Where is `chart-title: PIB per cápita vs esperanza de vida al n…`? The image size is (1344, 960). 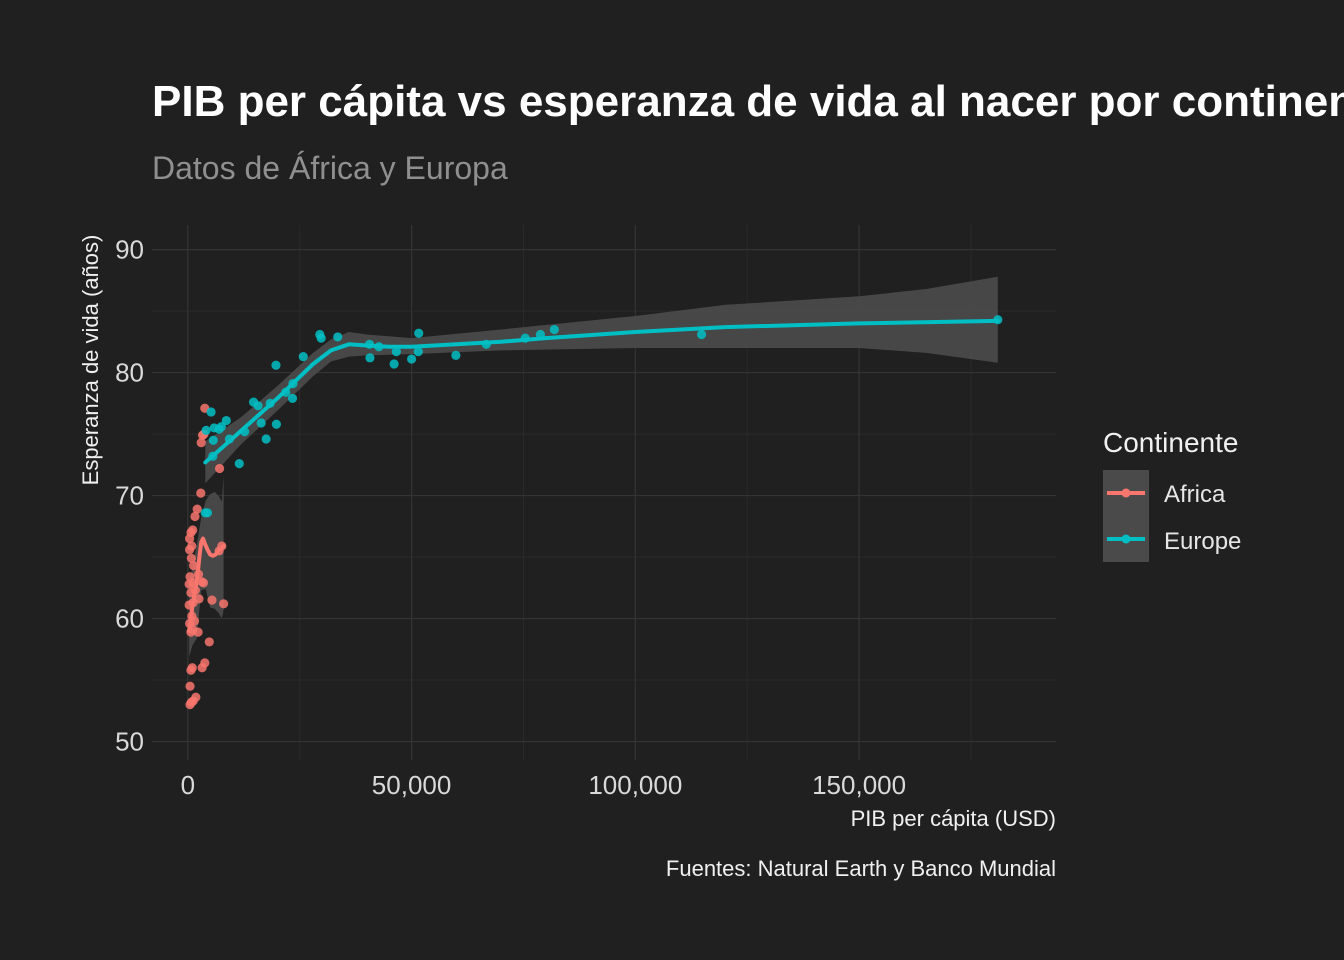 chart-title: PIB per cápita vs esperanza de vida al n… is located at coordinates (748, 101).